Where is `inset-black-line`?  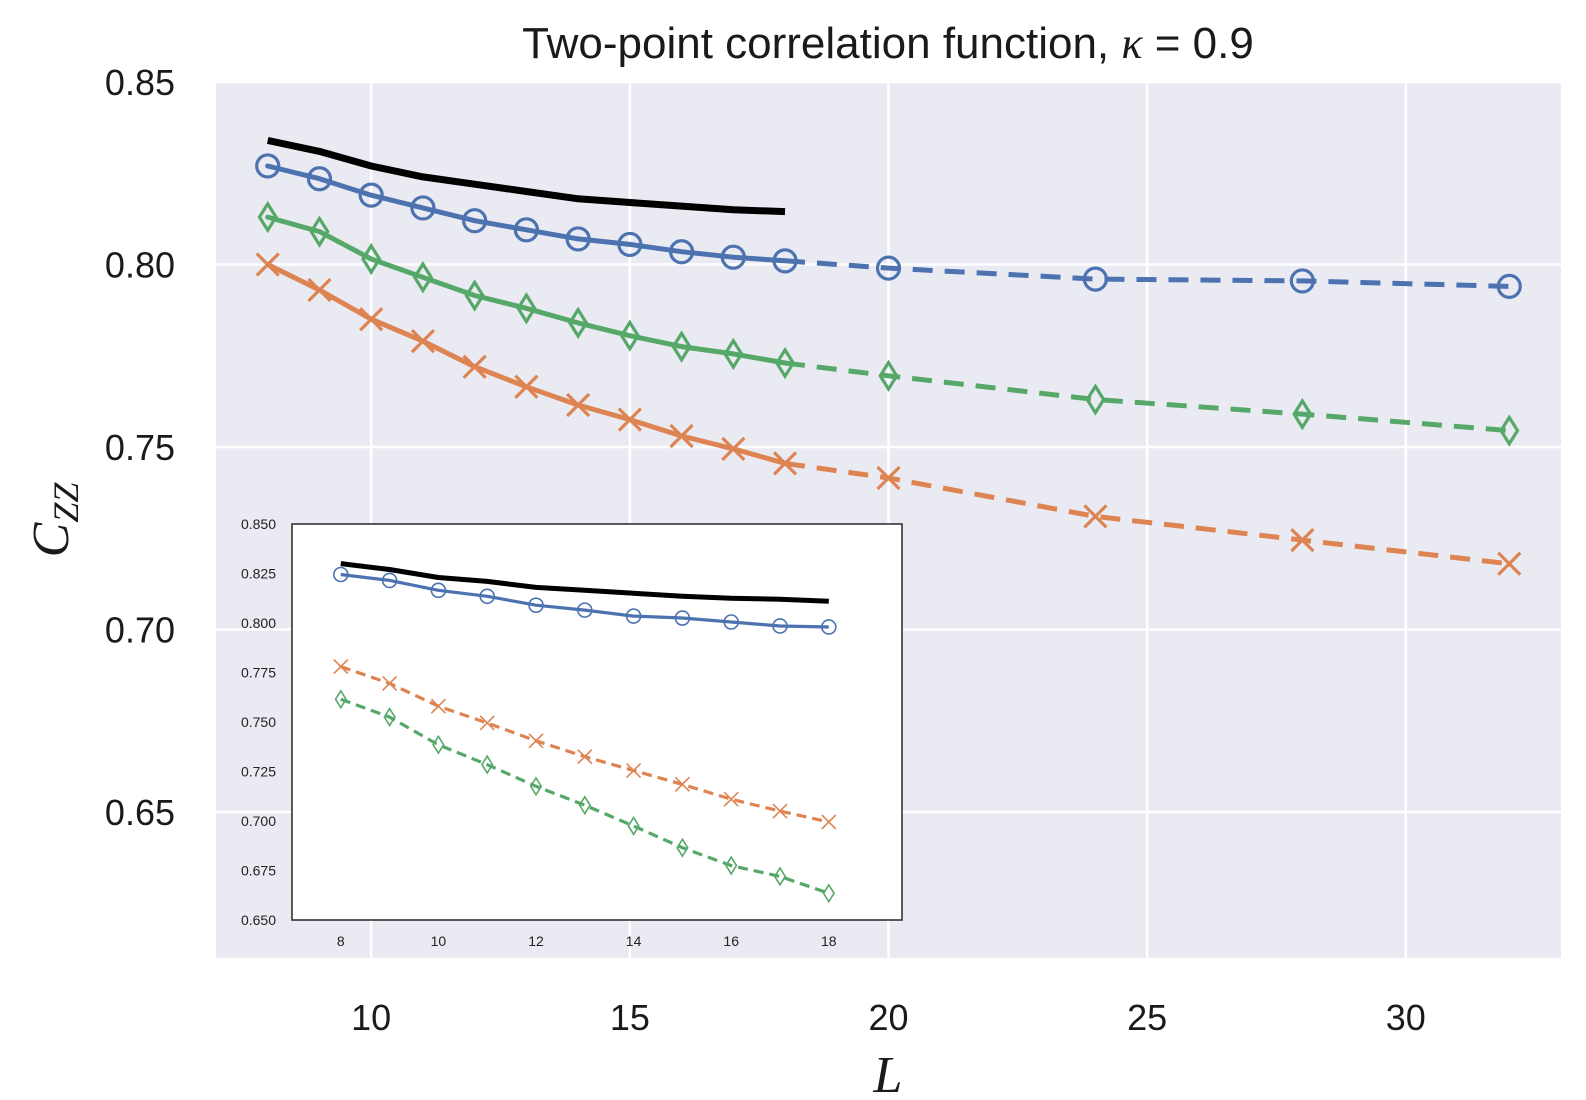 inset-black-line is located at coordinates (584, 582).